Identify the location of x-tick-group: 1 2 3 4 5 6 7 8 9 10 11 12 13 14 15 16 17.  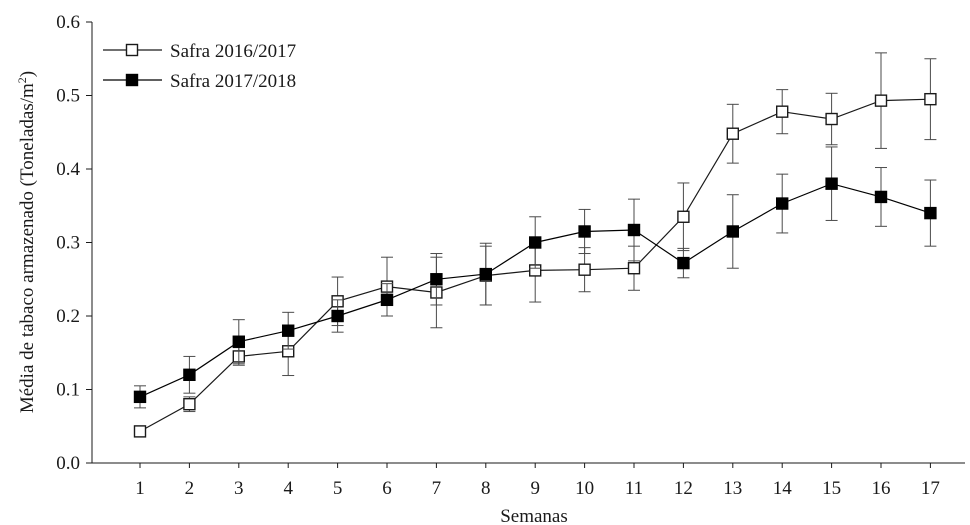
(537, 481).